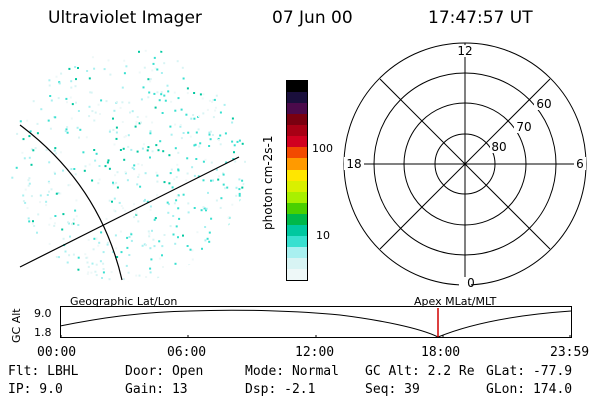  I want to click on timeline-tick-2359: 23:59, so click(570, 352).